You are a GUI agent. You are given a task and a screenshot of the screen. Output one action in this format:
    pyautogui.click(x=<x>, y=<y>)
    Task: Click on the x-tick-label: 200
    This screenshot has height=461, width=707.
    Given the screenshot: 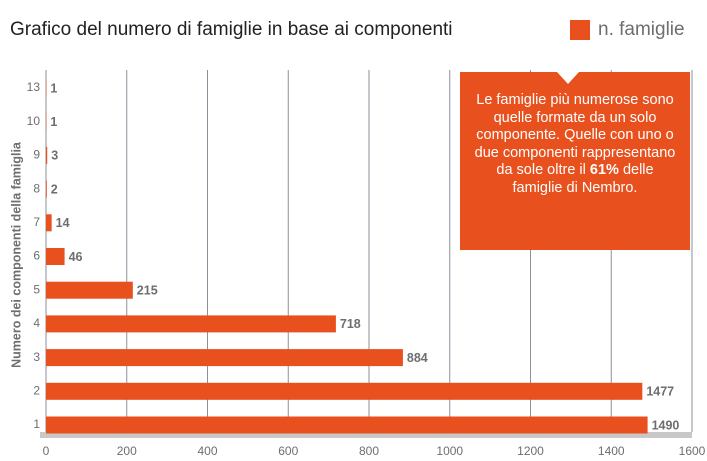 What is the action you would take?
    pyautogui.click(x=127, y=451)
    